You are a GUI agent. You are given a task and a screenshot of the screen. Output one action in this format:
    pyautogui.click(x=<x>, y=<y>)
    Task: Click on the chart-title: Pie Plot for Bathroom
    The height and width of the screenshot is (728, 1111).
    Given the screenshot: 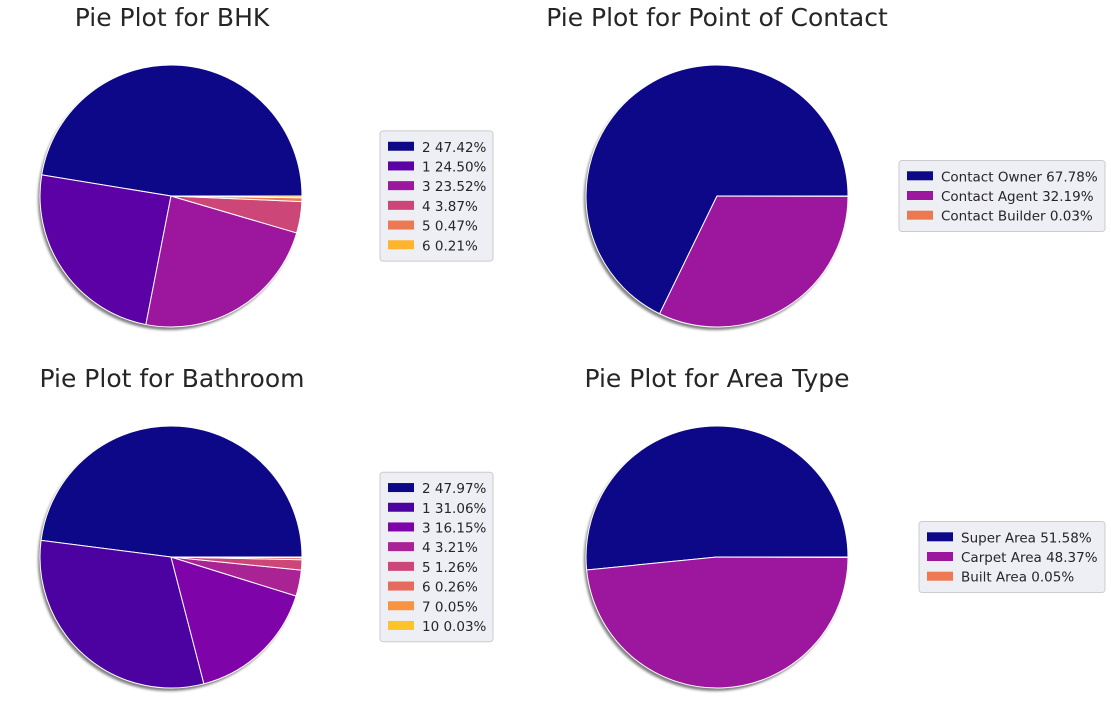 What is the action you would take?
    pyautogui.click(x=172, y=378)
    